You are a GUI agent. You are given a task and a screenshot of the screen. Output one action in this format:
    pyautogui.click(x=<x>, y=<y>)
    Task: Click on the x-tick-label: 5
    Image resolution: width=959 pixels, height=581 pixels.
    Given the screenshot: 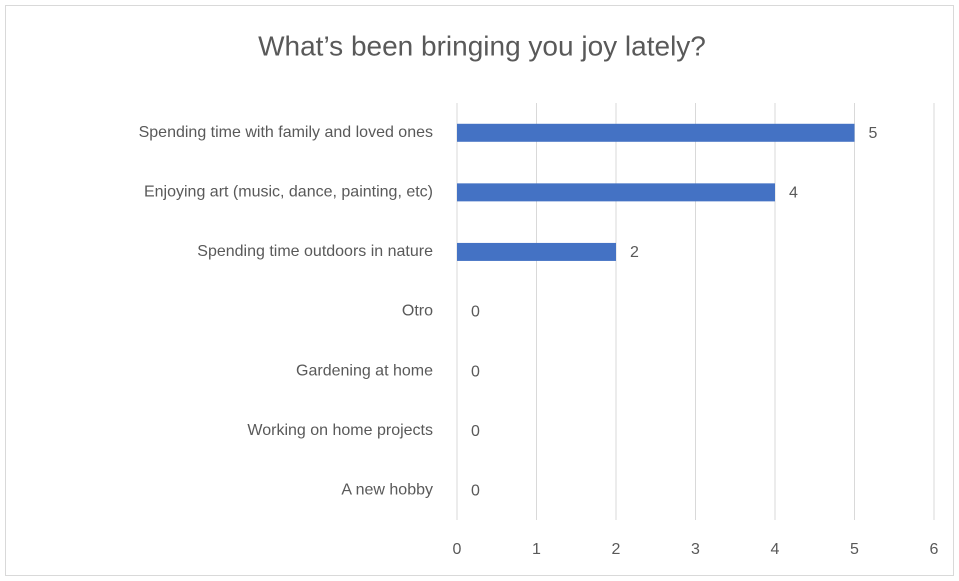 What is the action you would take?
    pyautogui.click(x=854, y=549)
    